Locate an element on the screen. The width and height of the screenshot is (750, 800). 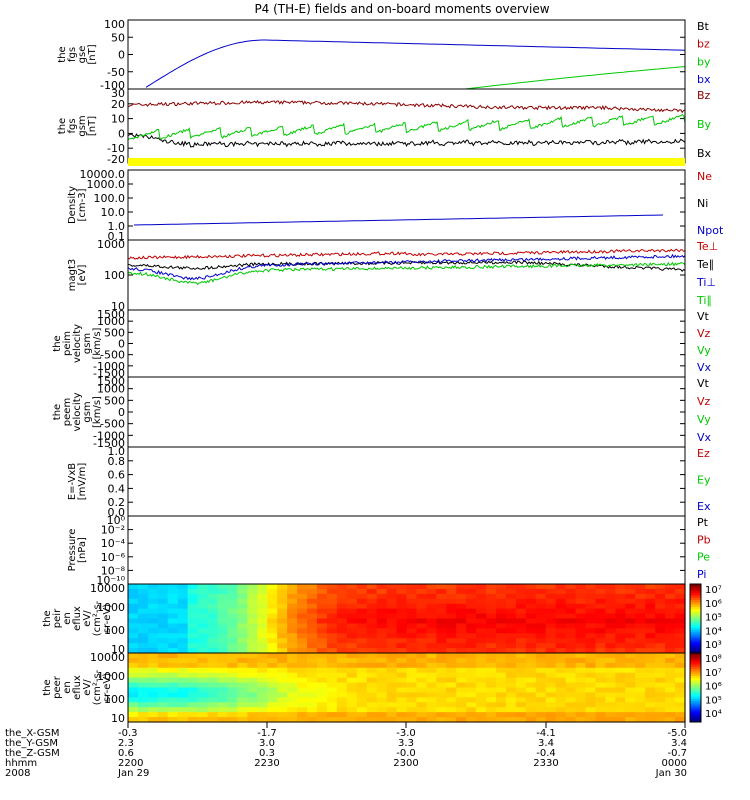
legend-Ex: Ex is located at coordinates (704, 506).